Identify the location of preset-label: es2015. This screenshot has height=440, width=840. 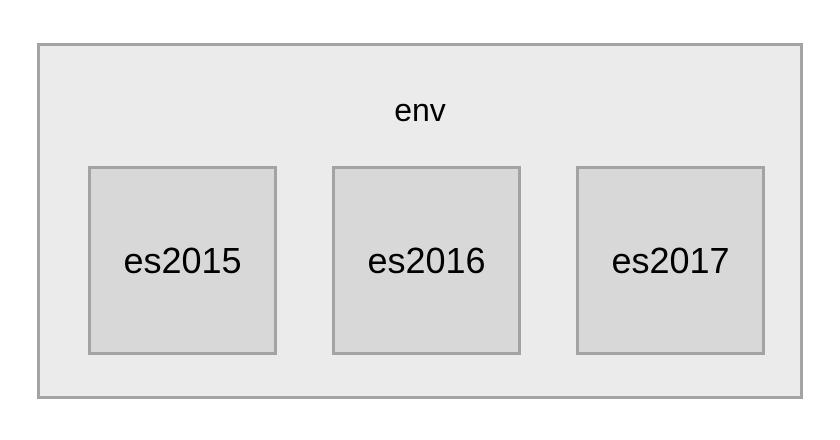
(182, 260).